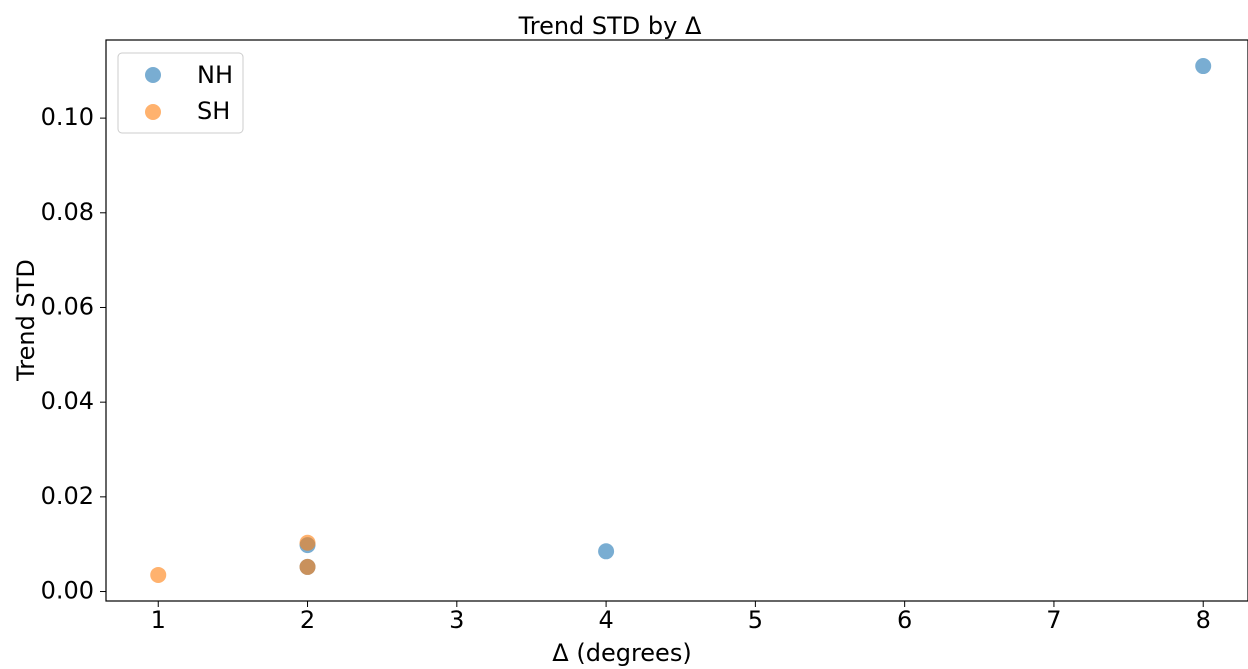 Image resolution: width=1248 pixels, height=669 pixels. I want to click on legend: NH SH, so click(180, 93).